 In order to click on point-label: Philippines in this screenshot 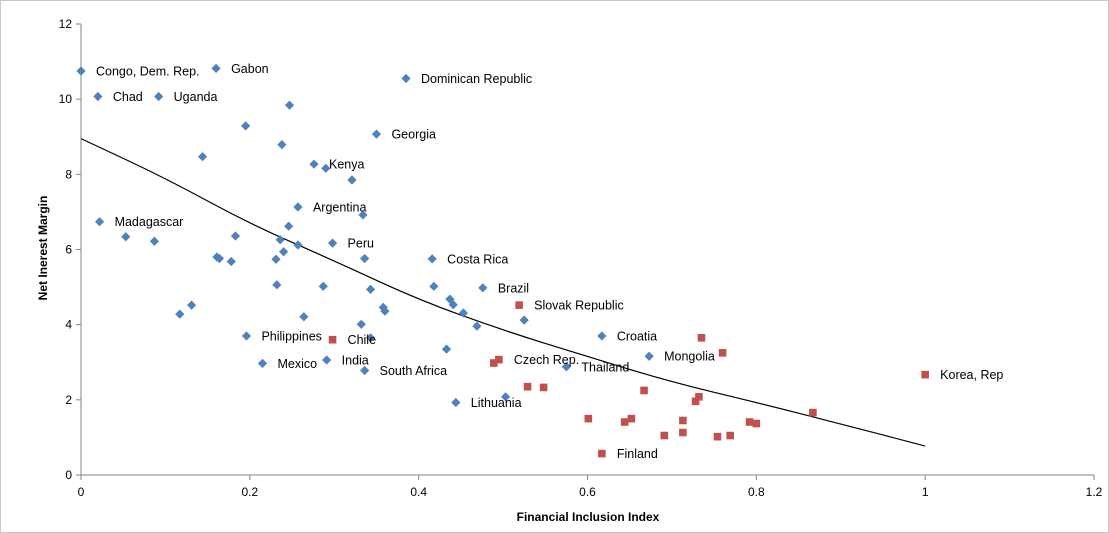, I will do `click(291, 336)`.